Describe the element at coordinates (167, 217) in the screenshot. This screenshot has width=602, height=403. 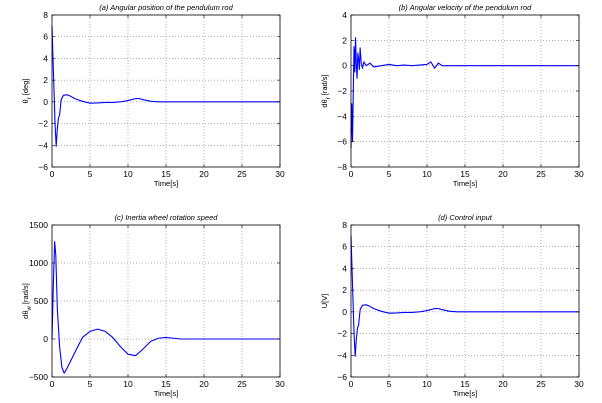
I see `chart-title: (c) Inertia wheel rotation speed` at that location.